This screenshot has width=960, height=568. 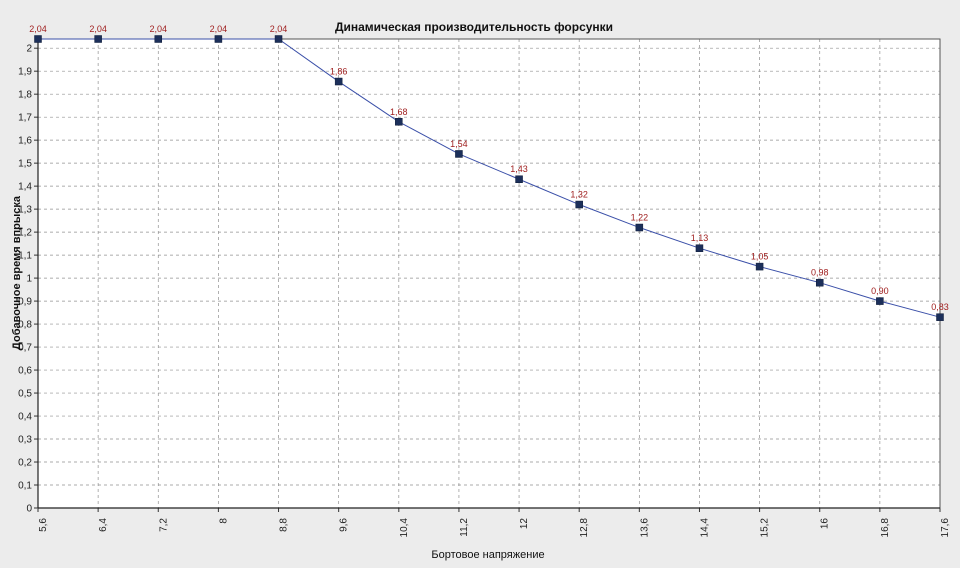 What do you see at coordinates (584, 528) in the screenshot?
I see `x-tick-label: 12,8` at bounding box center [584, 528].